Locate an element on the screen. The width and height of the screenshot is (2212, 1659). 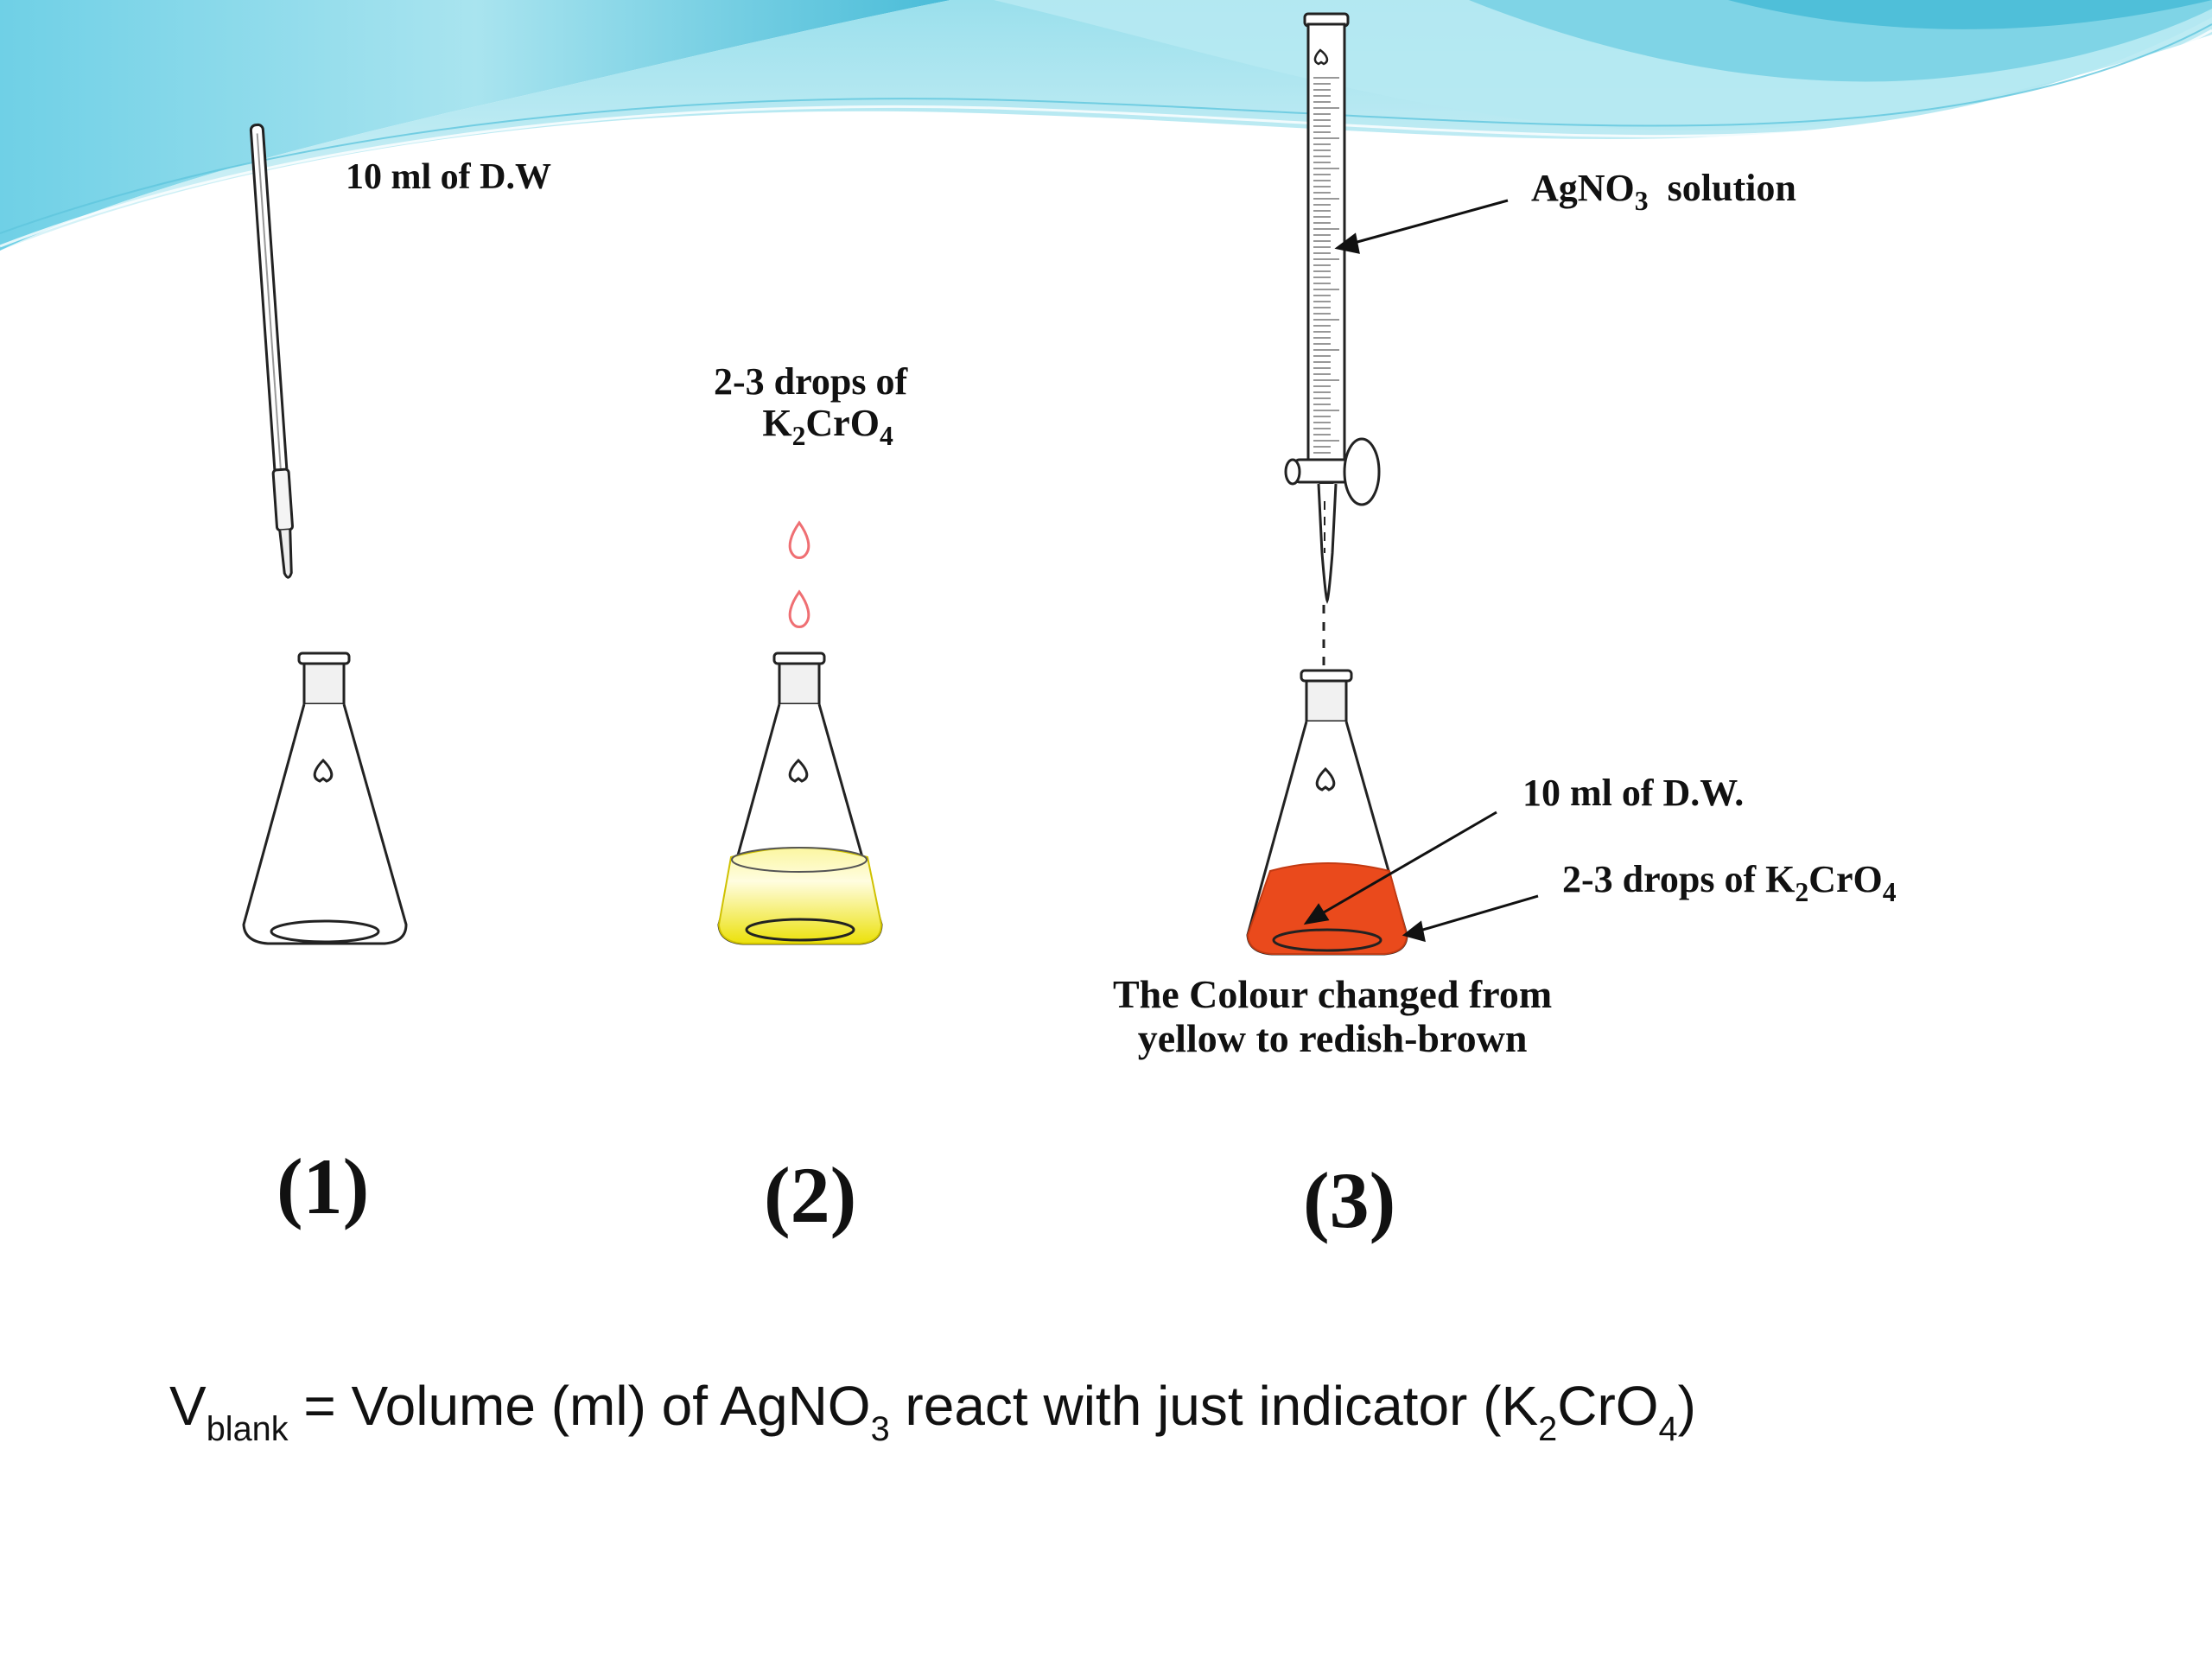
step-1-label: (1) is located at coordinates (323, 1186).